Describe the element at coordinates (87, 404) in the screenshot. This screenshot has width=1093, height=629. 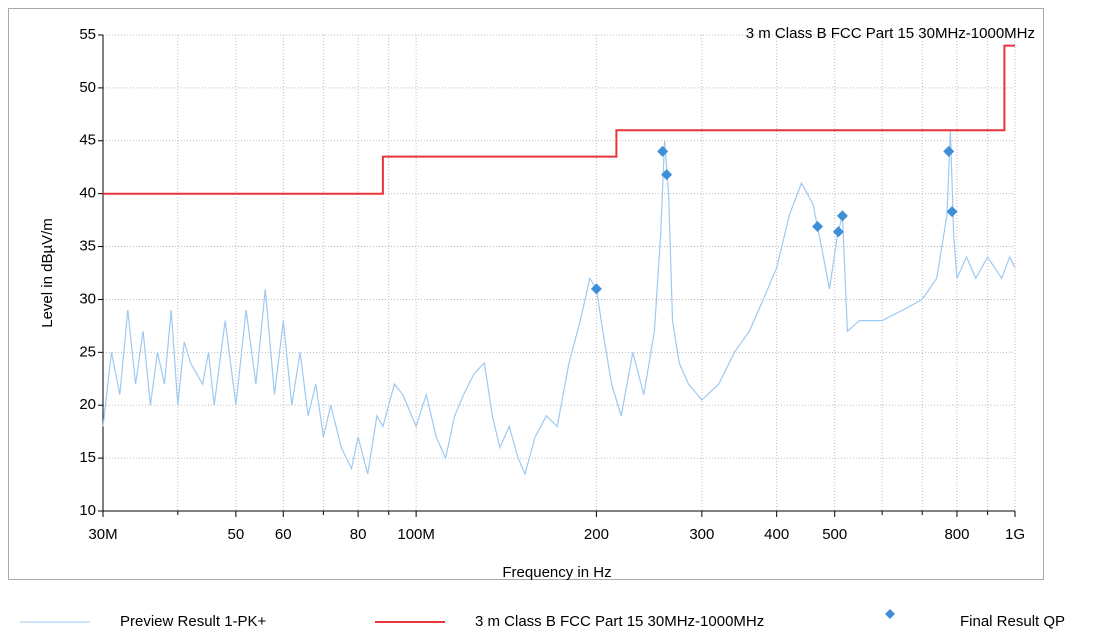
I see `y-tick-label: 20` at that location.